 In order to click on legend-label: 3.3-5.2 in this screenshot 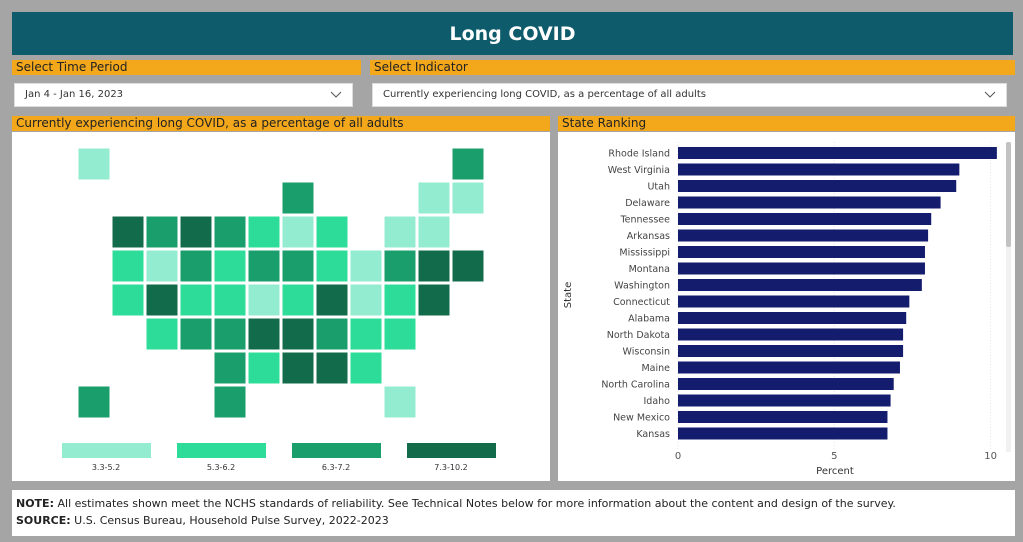, I will do `click(106, 467)`.